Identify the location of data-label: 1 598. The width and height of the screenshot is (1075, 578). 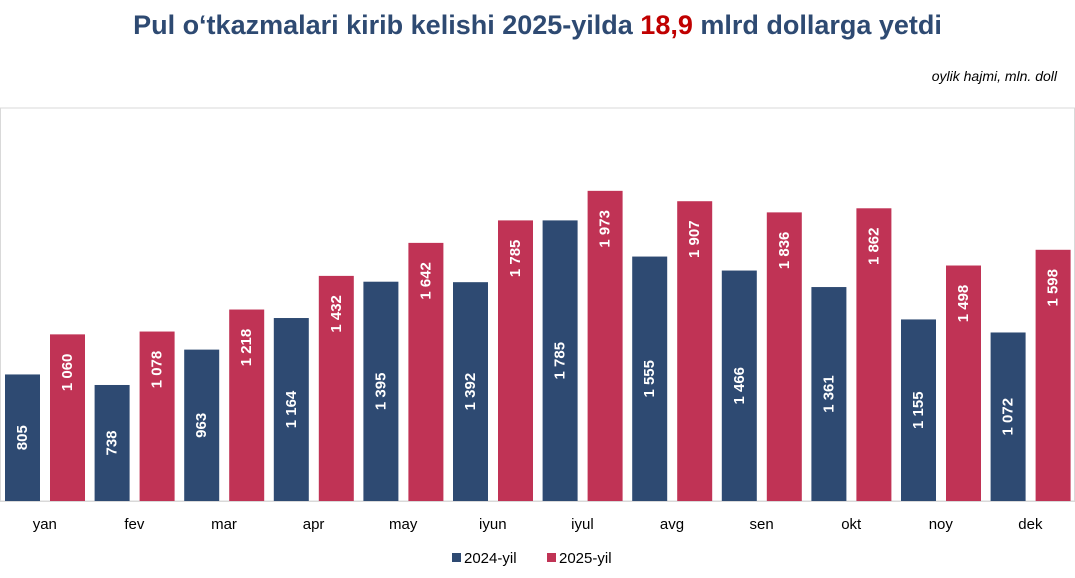
(1053, 288).